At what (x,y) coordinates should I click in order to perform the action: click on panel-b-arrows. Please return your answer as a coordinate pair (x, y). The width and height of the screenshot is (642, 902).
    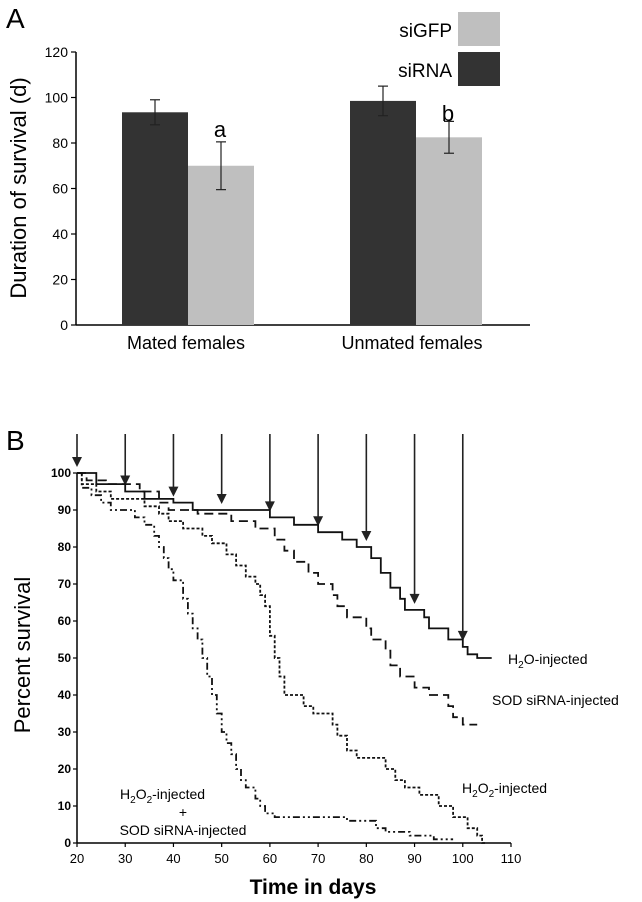
    Looking at the image, I should click on (270, 537).